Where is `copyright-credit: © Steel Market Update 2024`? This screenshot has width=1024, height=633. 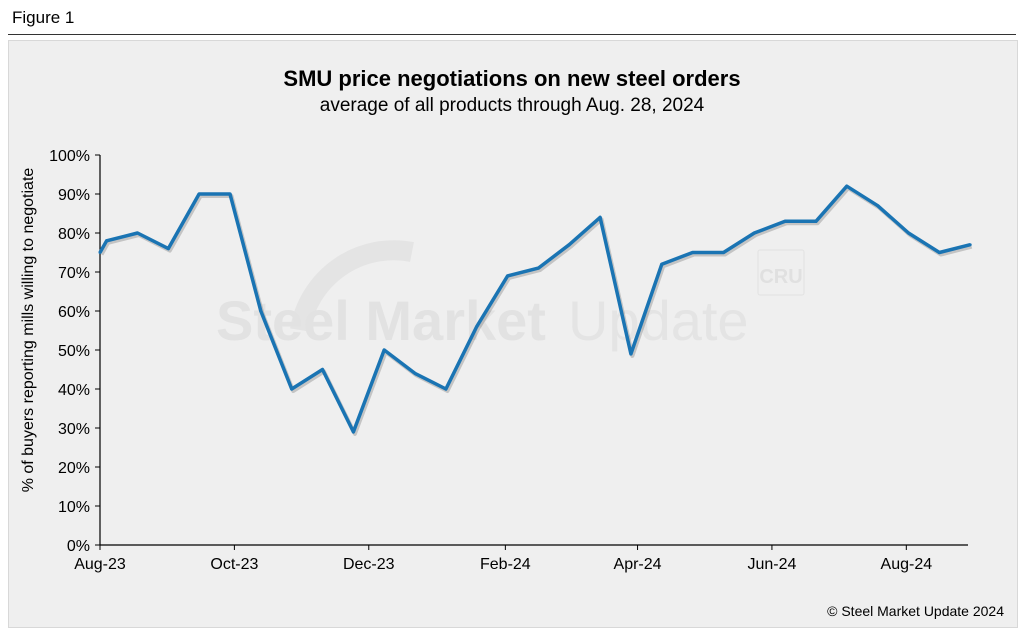 copyright-credit: © Steel Market Update 2024 is located at coordinates (915, 611).